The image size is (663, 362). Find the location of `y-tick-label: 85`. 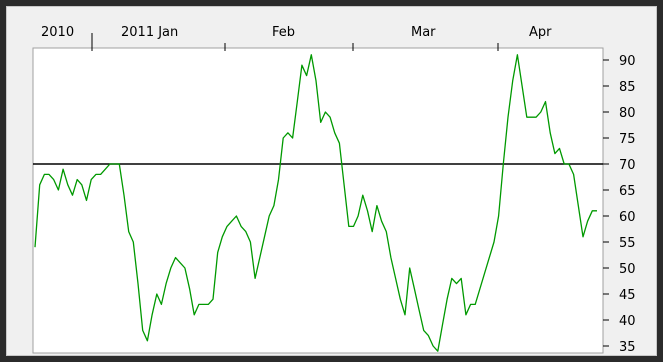

y-tick-label: 85 is located at coordinates (627, 87).